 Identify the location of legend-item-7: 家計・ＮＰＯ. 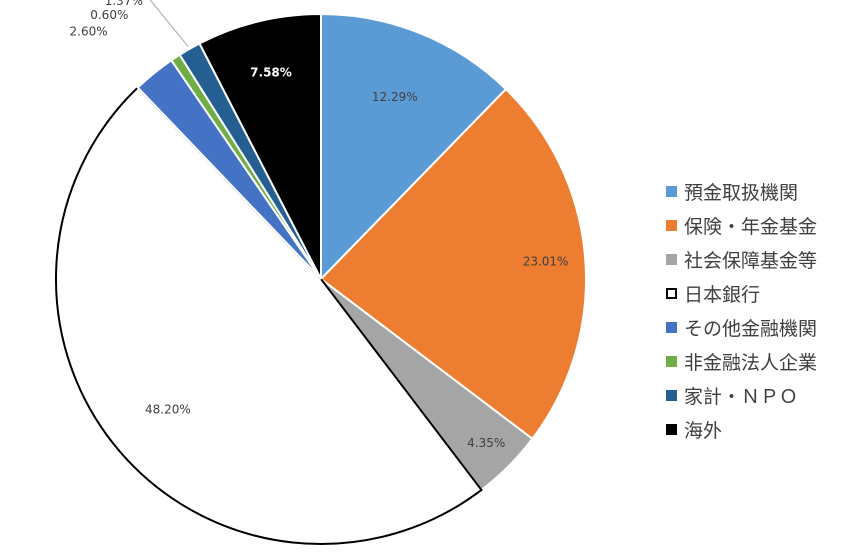
(741, 396).